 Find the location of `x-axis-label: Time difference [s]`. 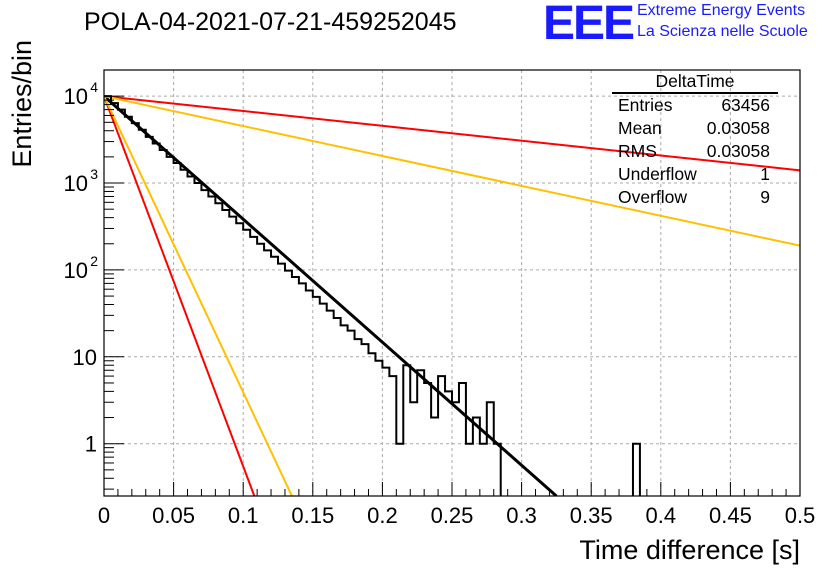

x-axis-label: Time difference [s] is located at coordinates (689, 550).